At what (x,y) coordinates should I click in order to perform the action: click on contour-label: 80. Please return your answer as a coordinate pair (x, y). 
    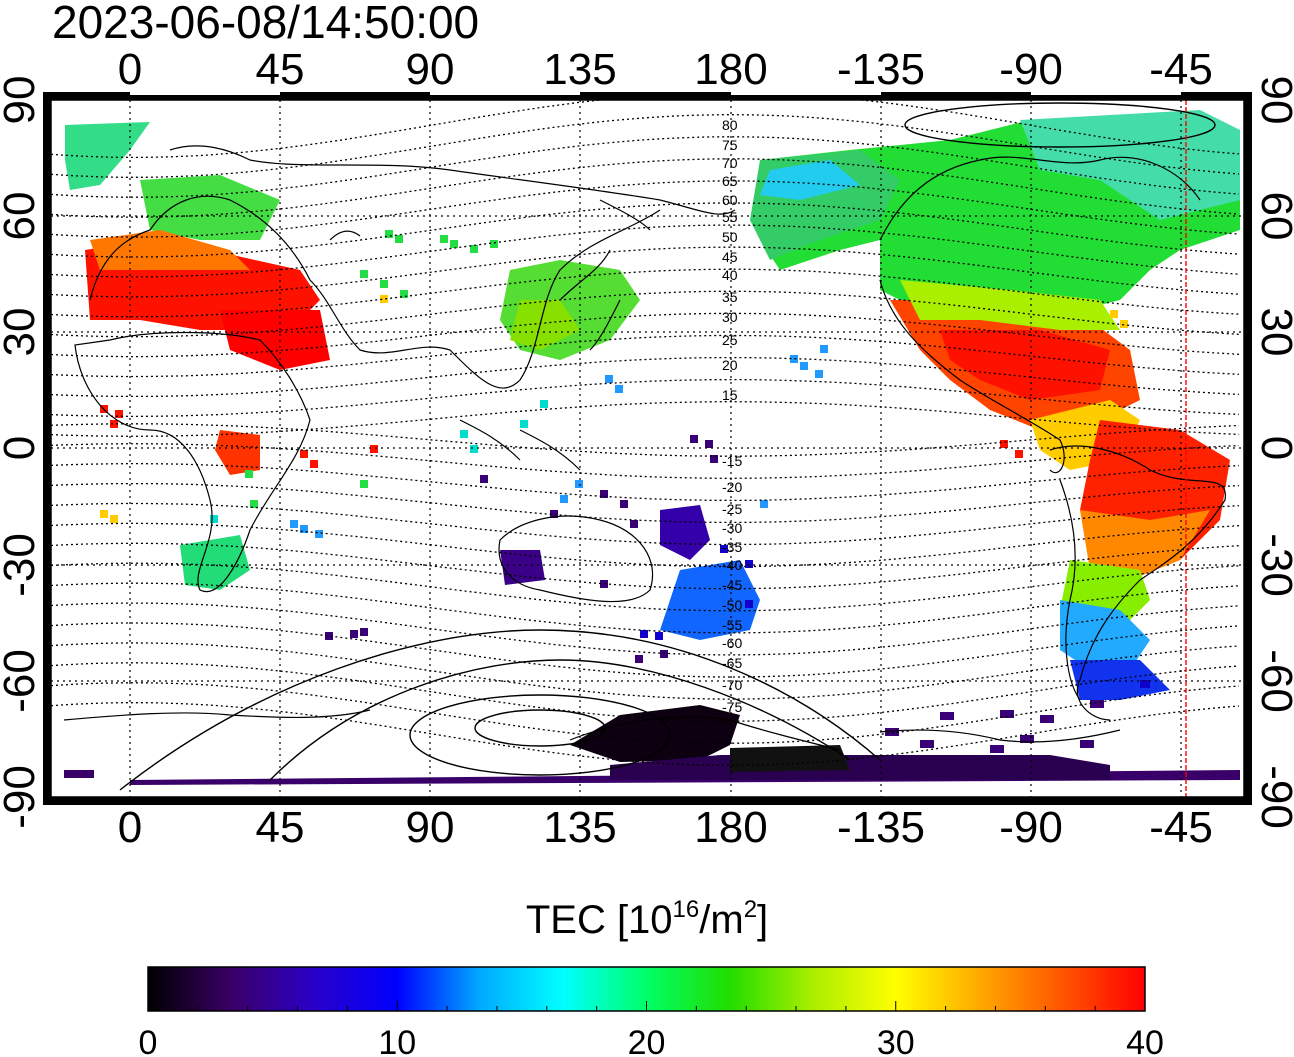
    Looking at the image, I should click on (730, 125).